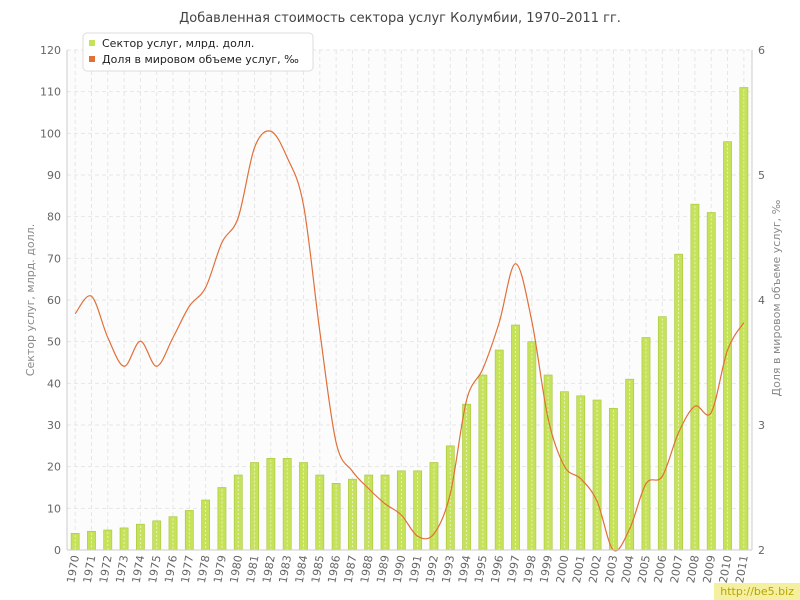 Image resolution: width=800 pixels, height=600 pixels. Describe the element at coordinates (30, 300) in the screenshot. I see `y-axis-label: Сектор услуг, млрд. долл.` at that location.